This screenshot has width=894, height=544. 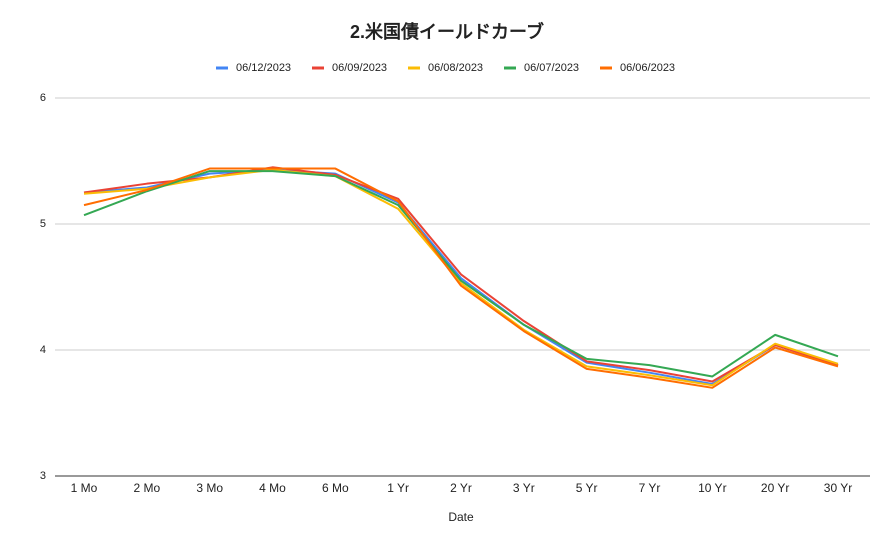 What do you see at coordinates (43, 350) in the screenshot?
I see `y-tick-label: 4` at bounding box center [43, 350].